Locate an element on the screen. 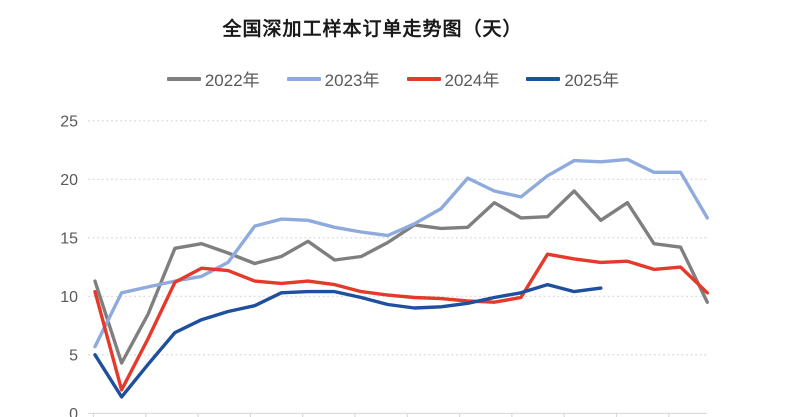 This screenshot has width=786, height=417. legend-item-2024: 2024年 is located at coordinates (453, 78).